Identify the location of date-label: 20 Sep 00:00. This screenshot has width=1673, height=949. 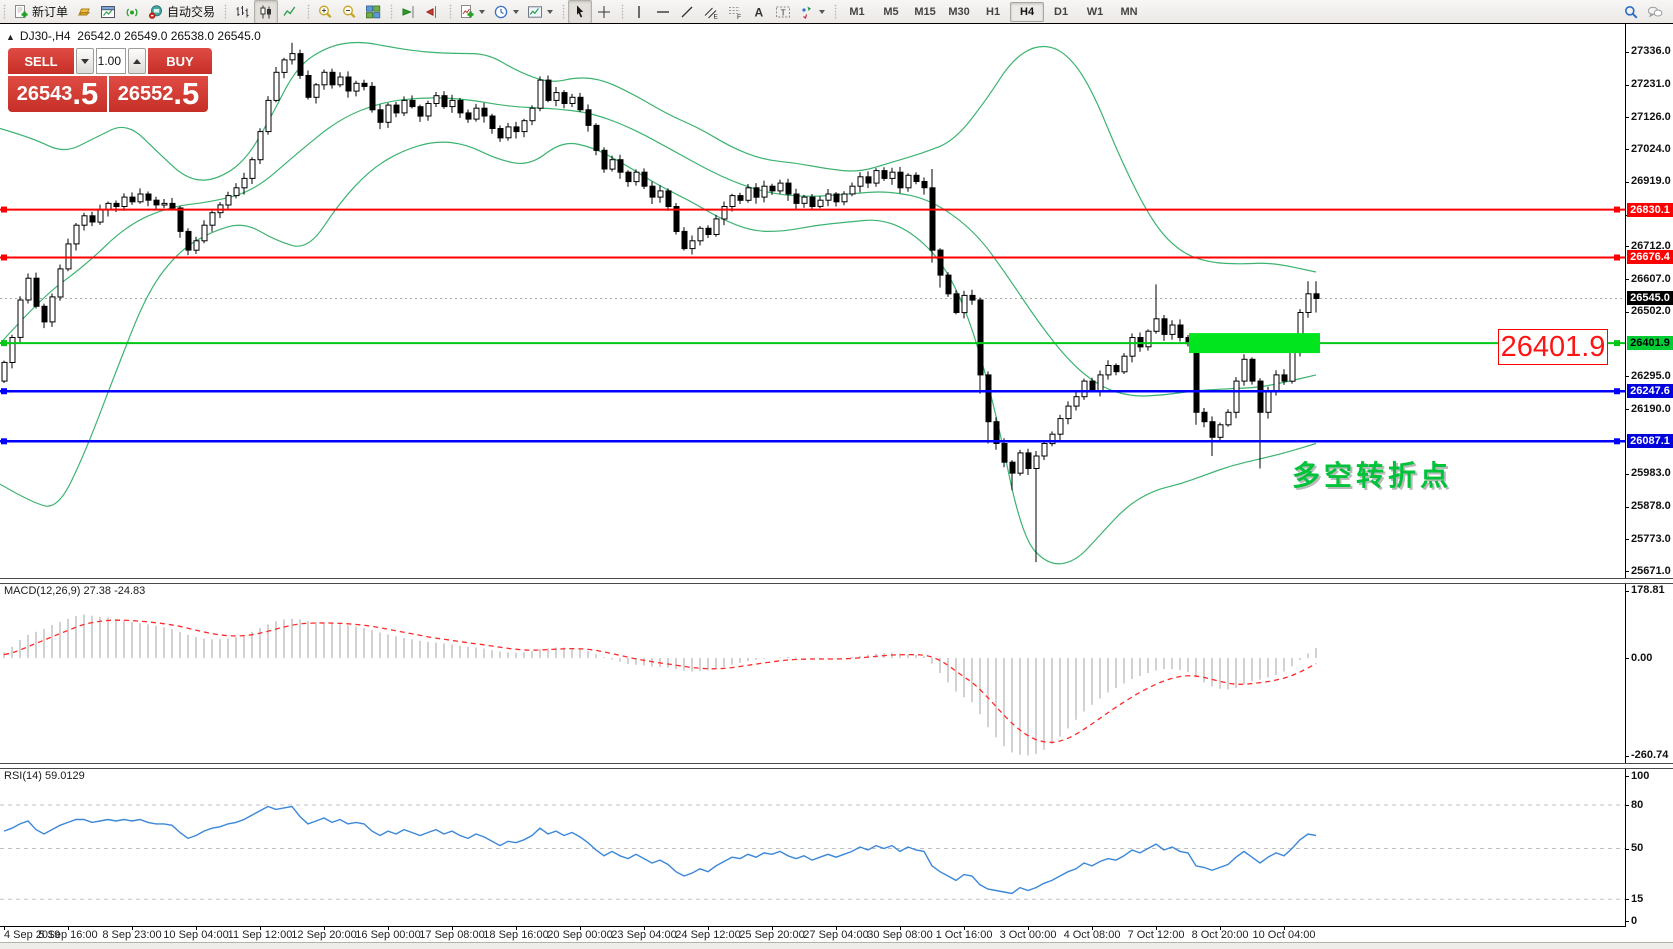
(580, 935).